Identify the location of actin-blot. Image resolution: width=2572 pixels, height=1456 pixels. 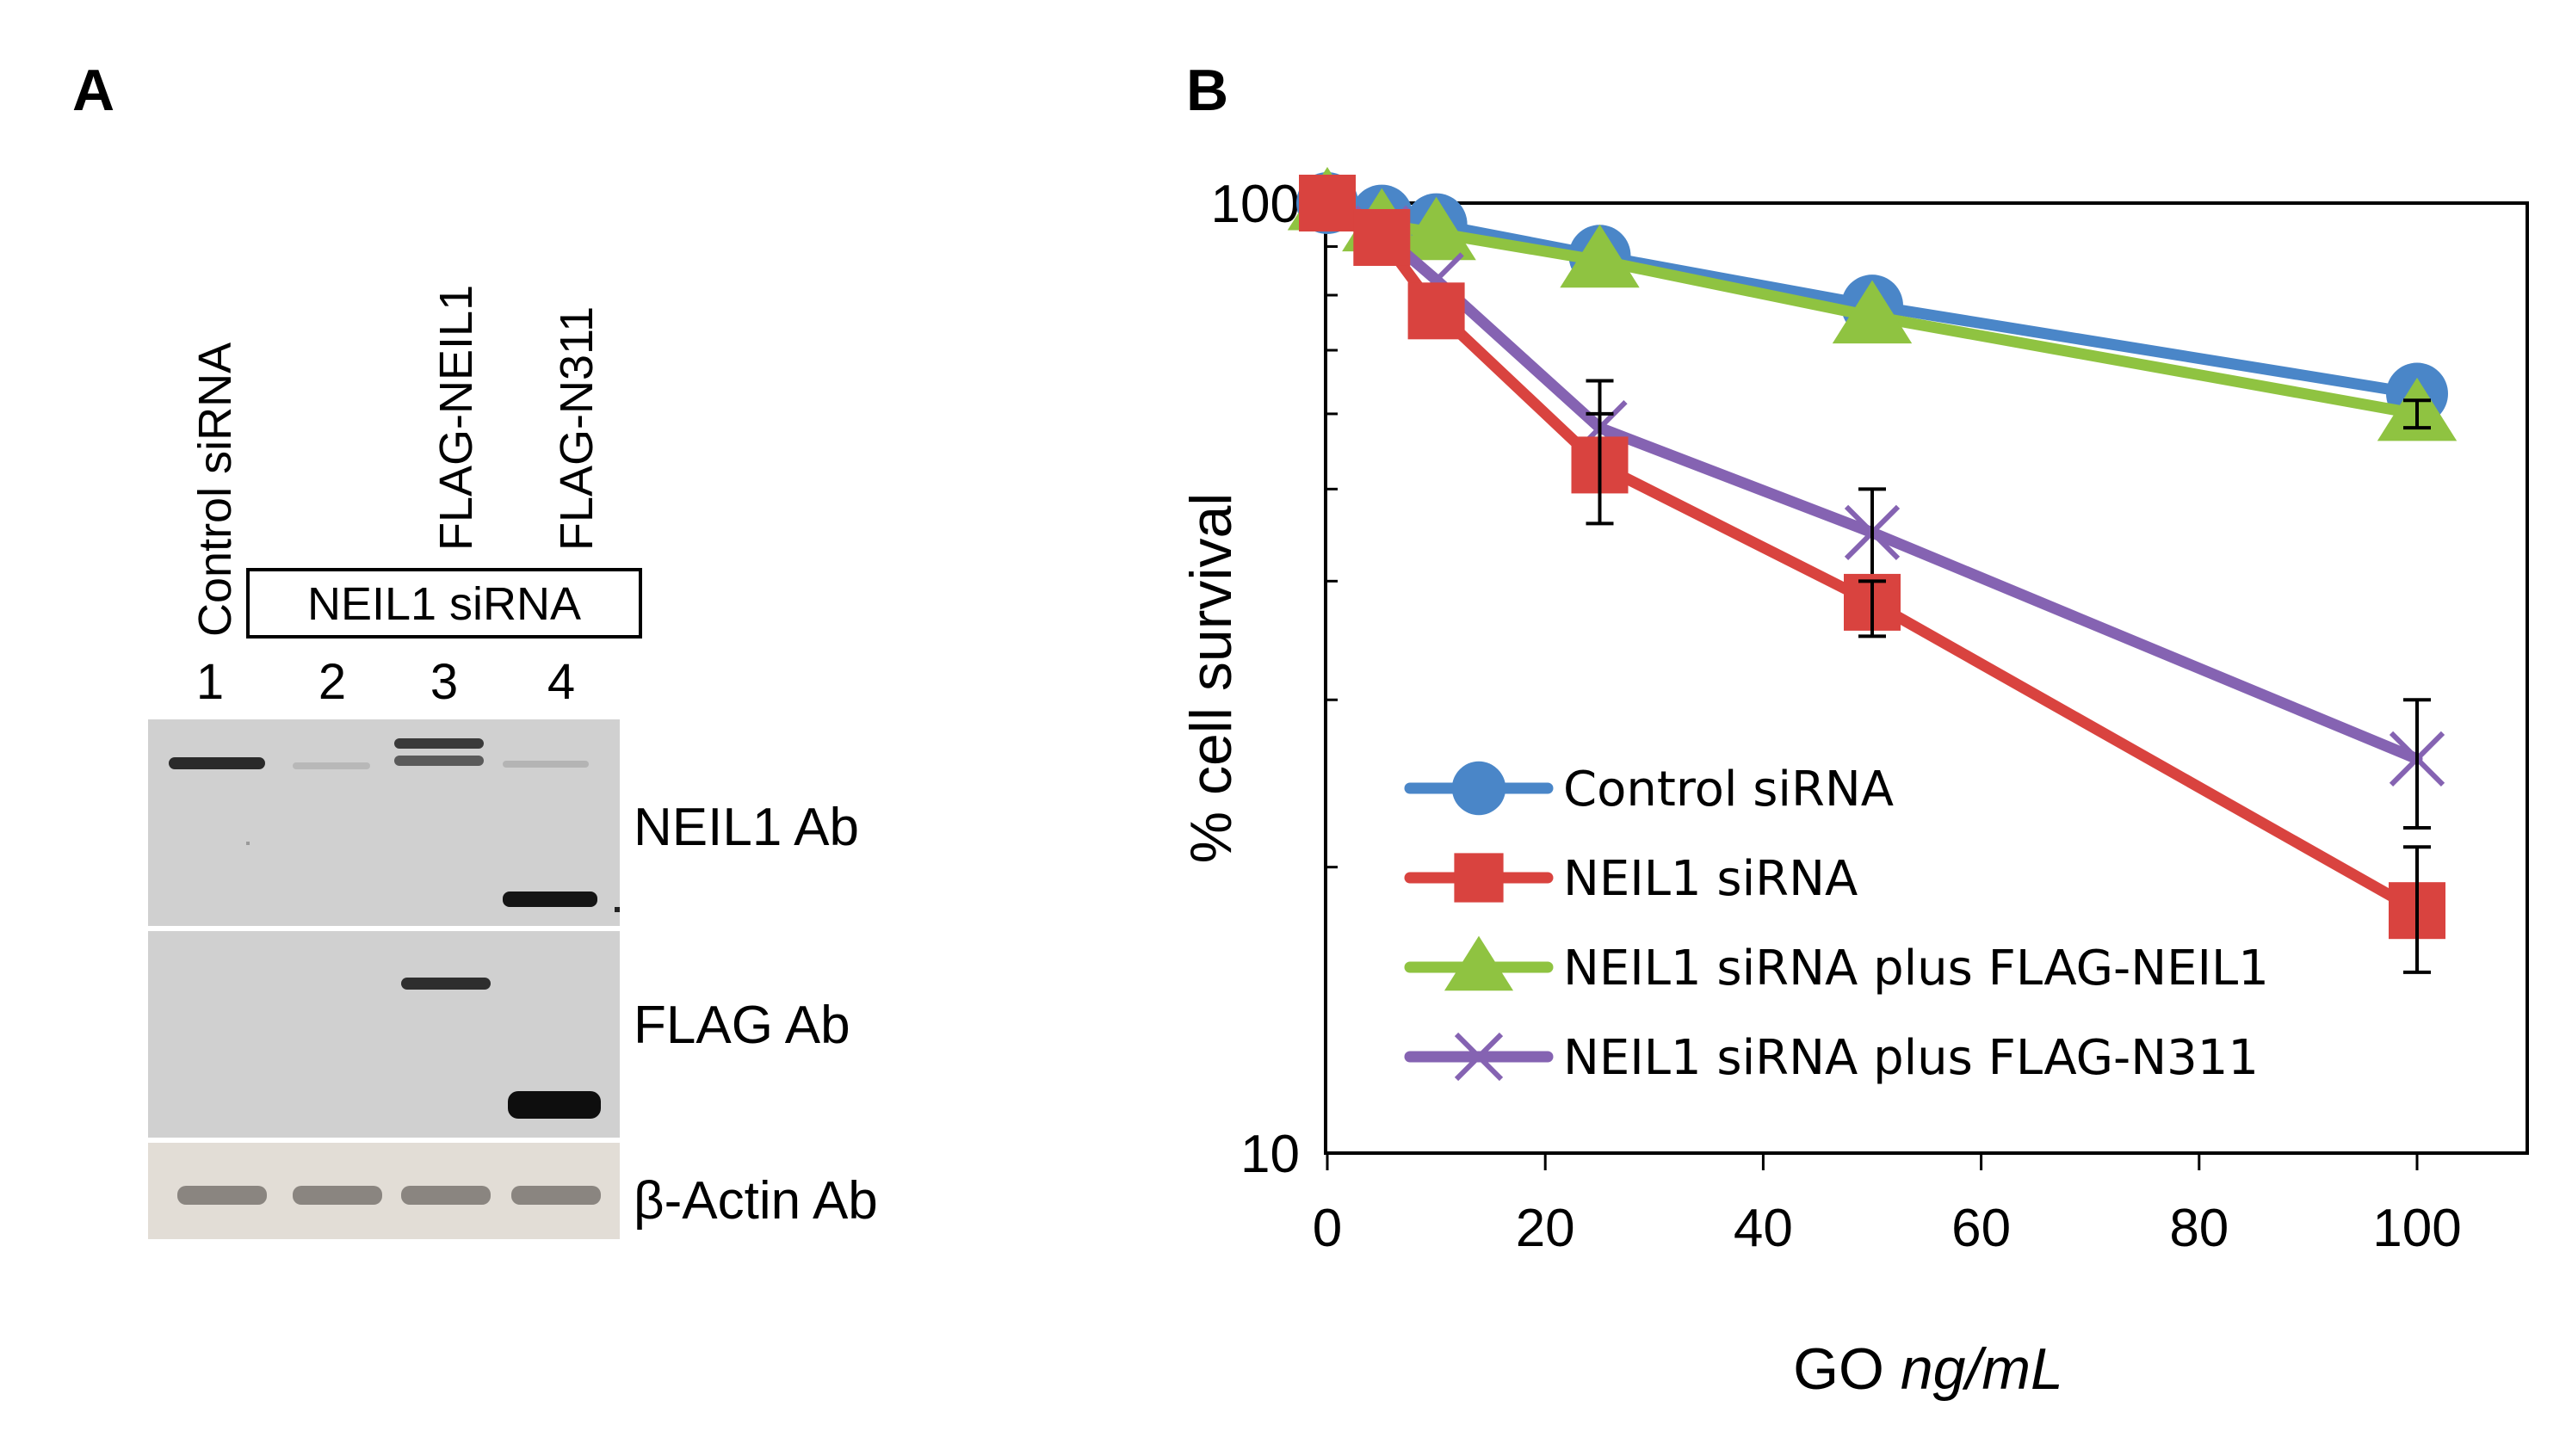
(384, 1191).